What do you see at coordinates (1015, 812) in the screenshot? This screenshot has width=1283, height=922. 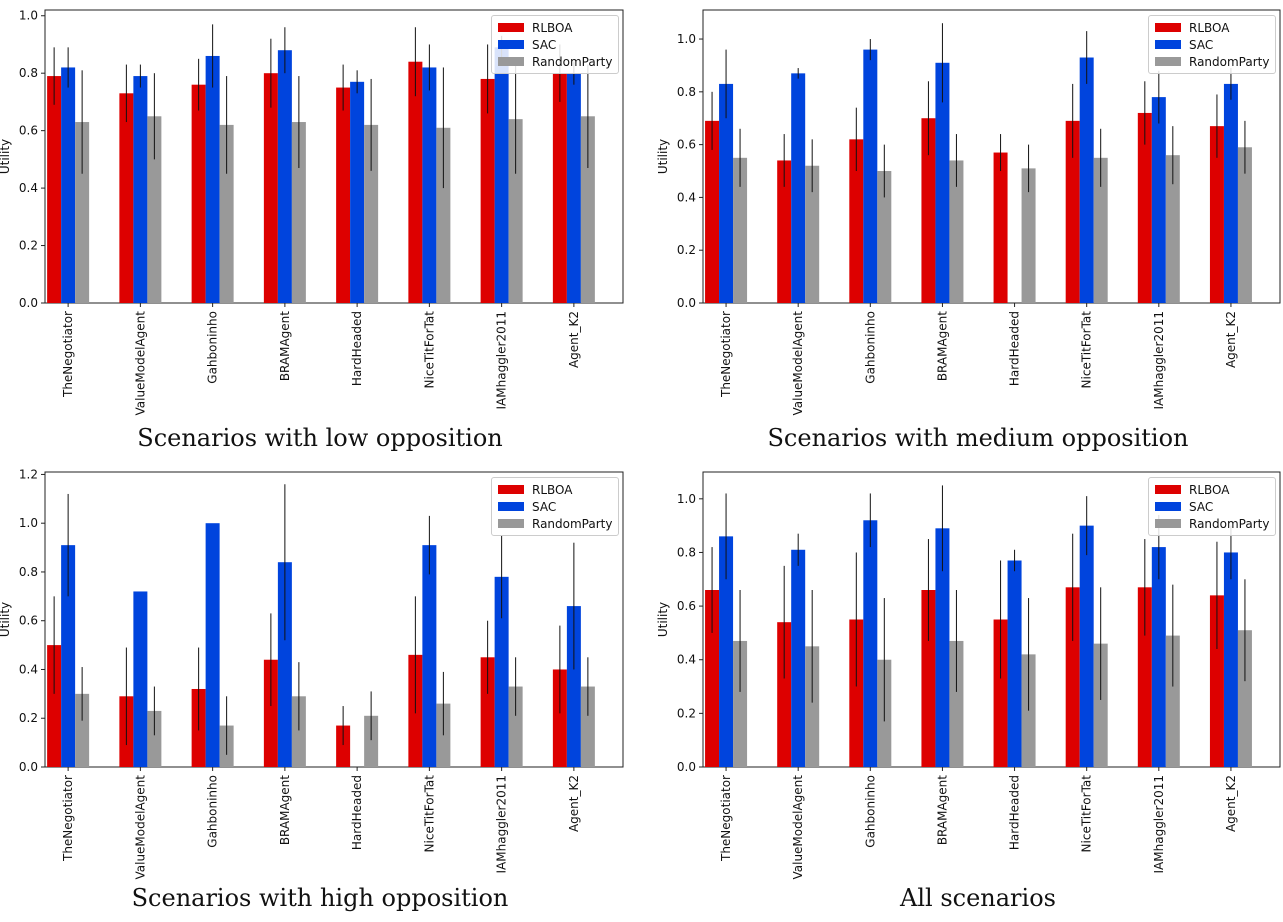 I see `x-tick-label: HardHeaded` at bounding box center [1015, 812].